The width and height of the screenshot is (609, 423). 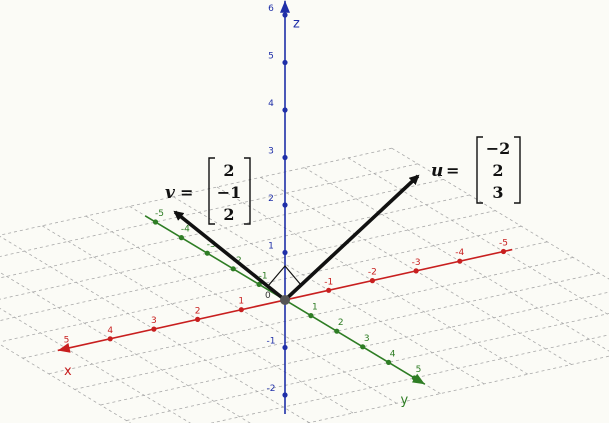 What do you see at coordinates (271, 57) in the screenshot?
I see `z-axis-tick-label: 5` at bounding box center [271, 57].